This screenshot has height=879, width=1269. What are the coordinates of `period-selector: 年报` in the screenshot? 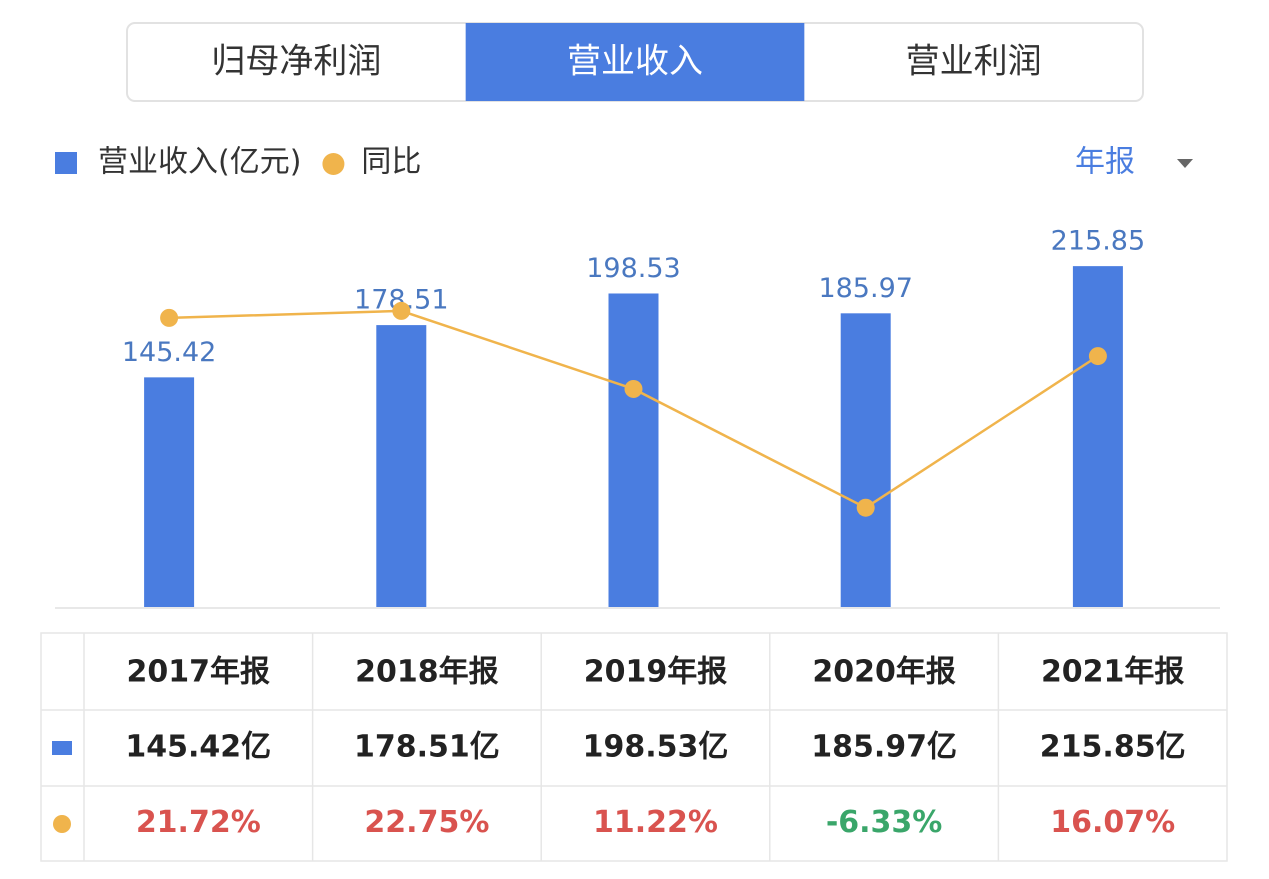 It's located at (1105, 162).